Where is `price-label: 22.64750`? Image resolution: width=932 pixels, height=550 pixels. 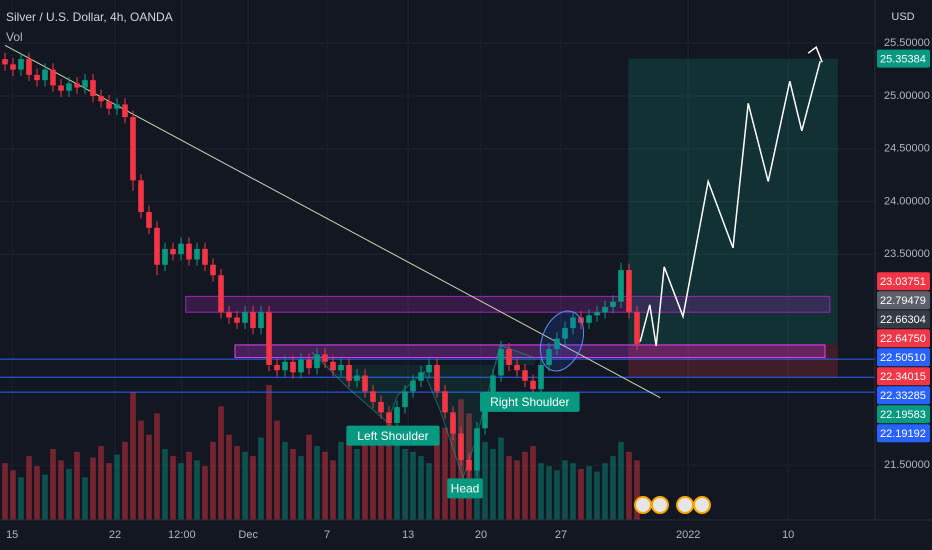
price-label: 22.64750 is located at coordinates (903, 339).